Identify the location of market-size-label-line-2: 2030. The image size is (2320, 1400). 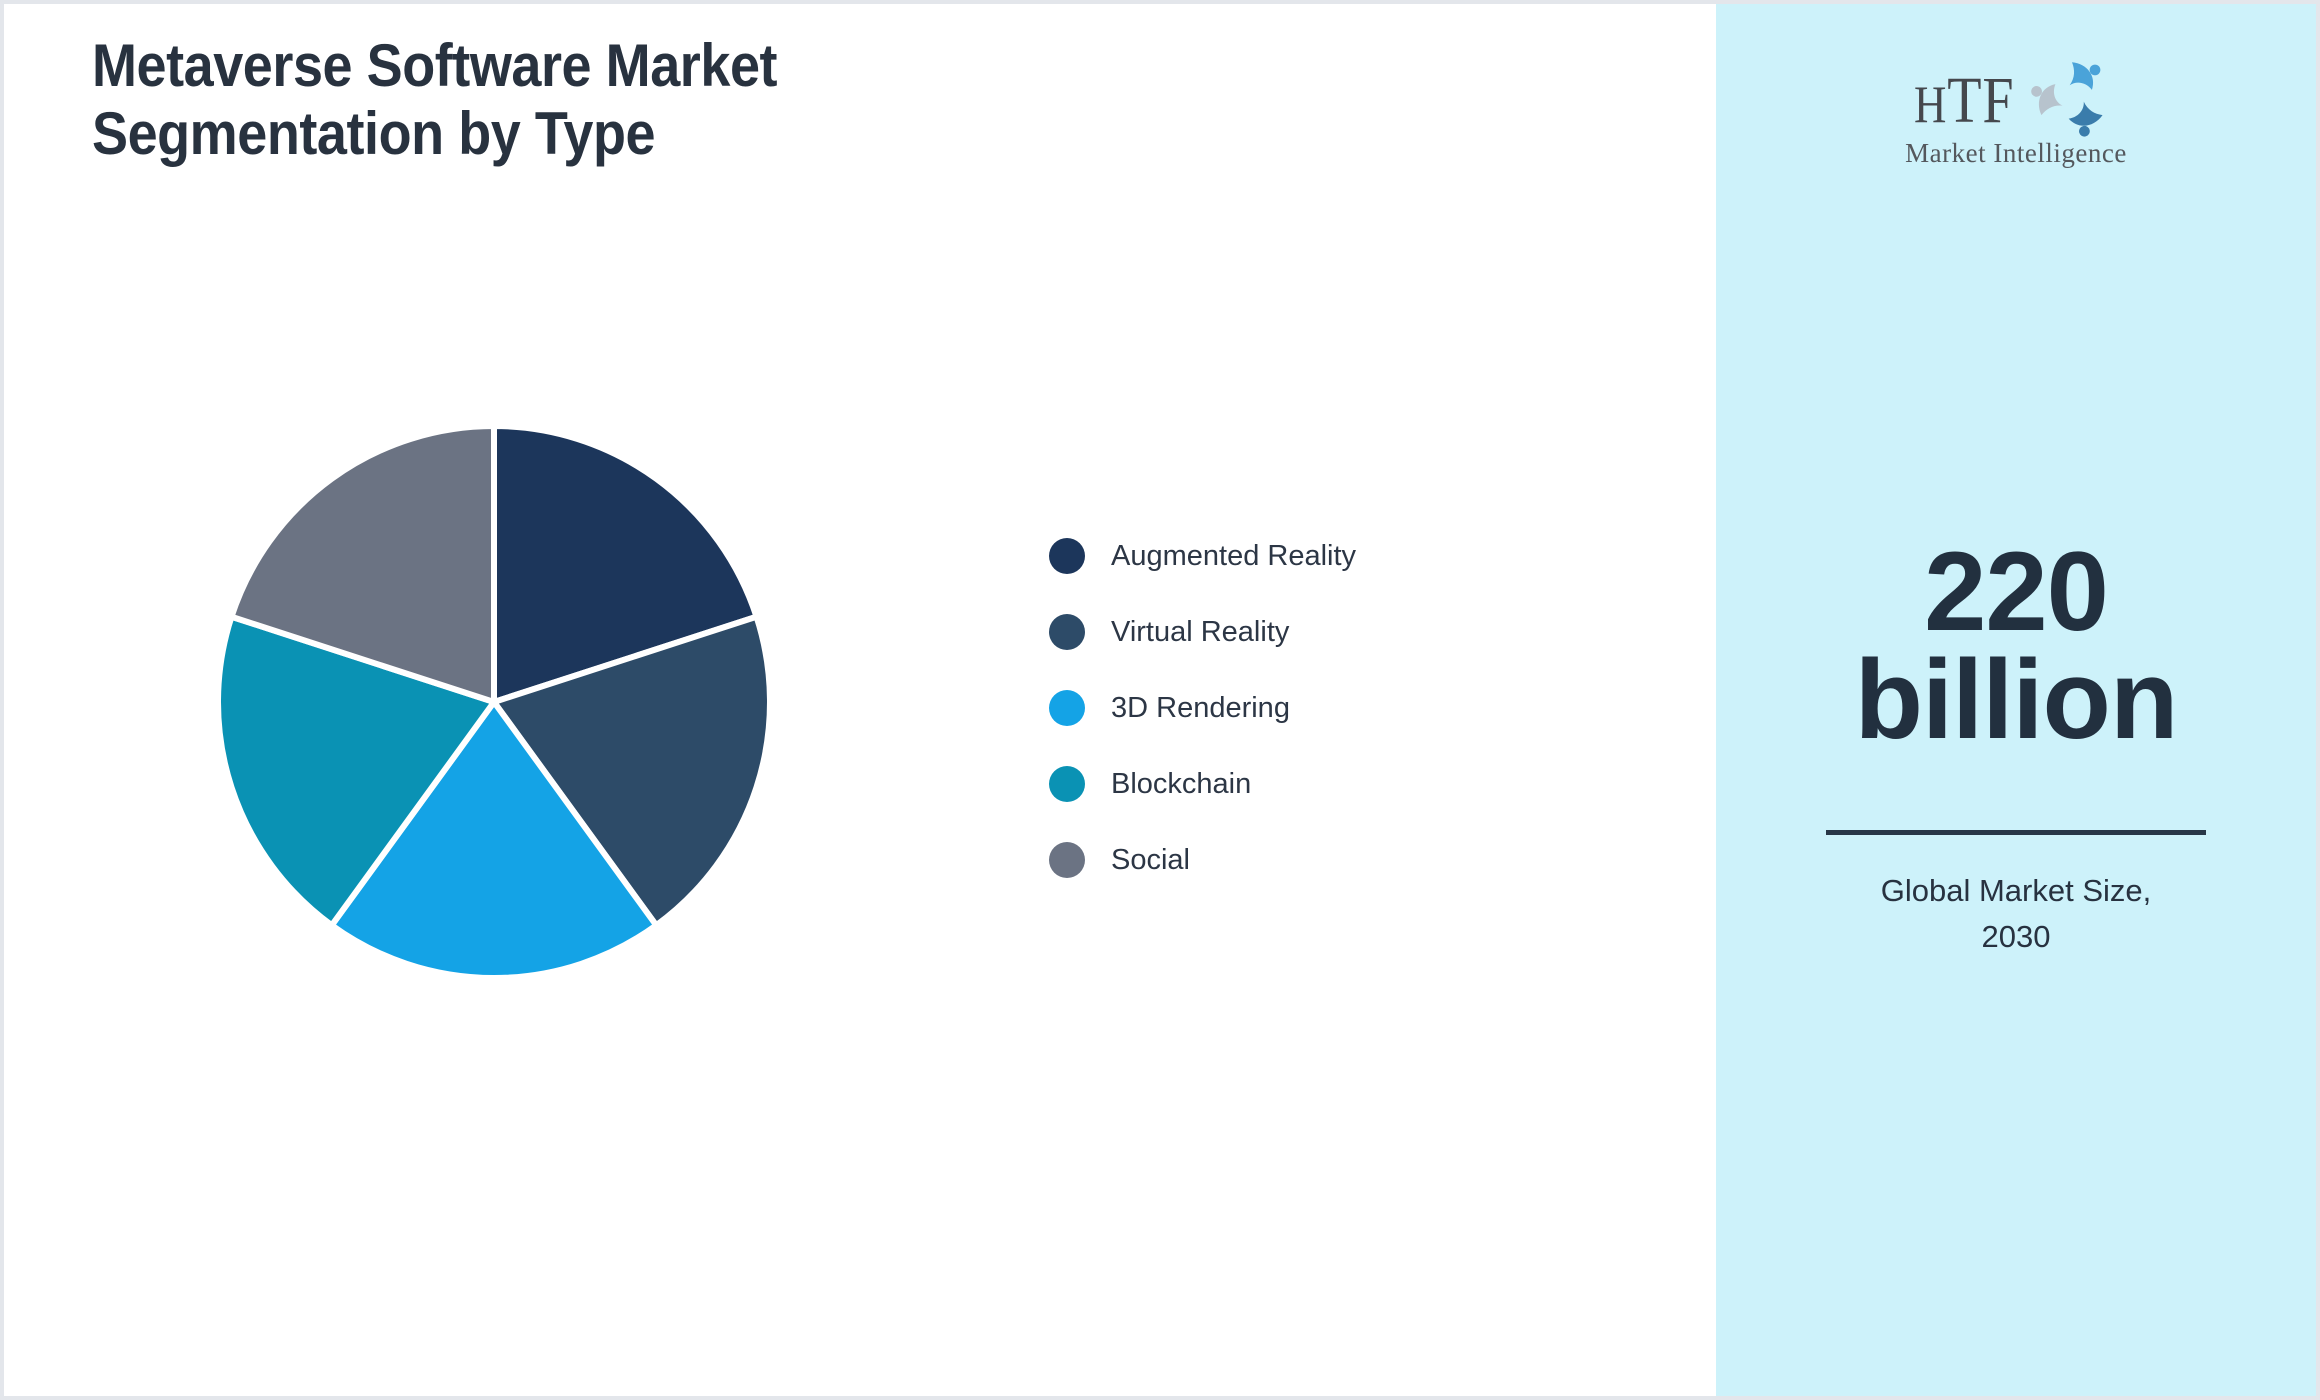
(2016, 936).